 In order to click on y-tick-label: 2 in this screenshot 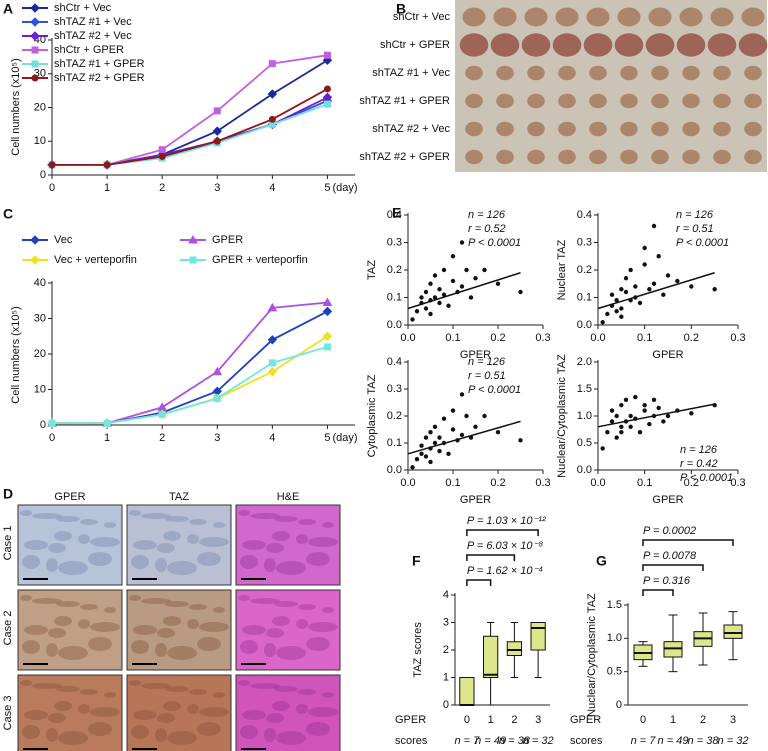, I will do `click(446, 650)`.